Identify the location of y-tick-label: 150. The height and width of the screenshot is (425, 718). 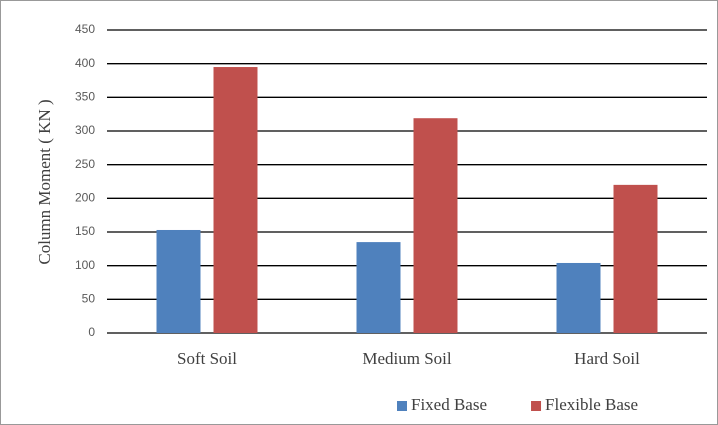
(85, 231).